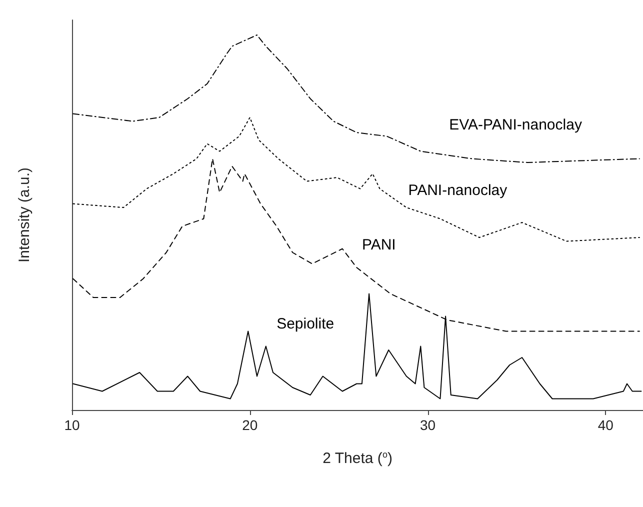  I want to click on x-tick-label: 20, so click(250, 425).